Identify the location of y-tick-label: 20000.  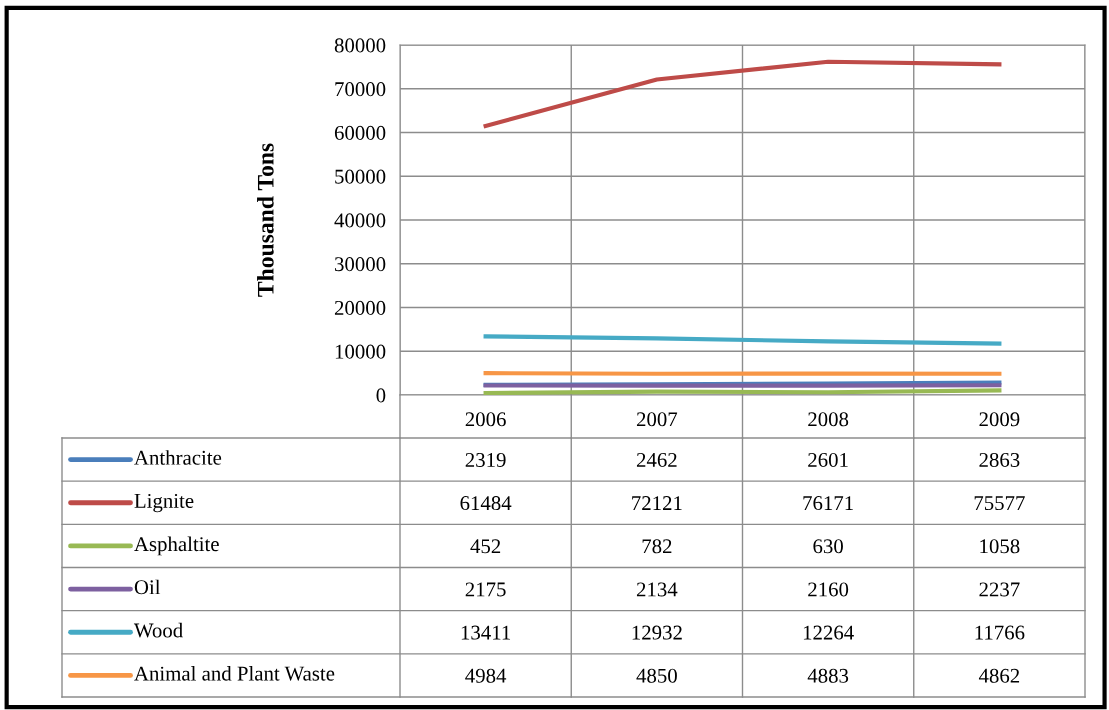
(360, 307).